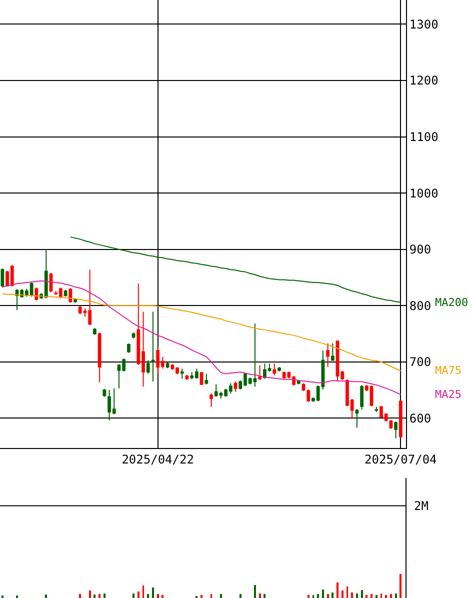 This screenshot has width=472, height=598. What do you see at coordinates (448, 370) in the screenshot?
I see `text: MA75` at bounding box center [448, 370].